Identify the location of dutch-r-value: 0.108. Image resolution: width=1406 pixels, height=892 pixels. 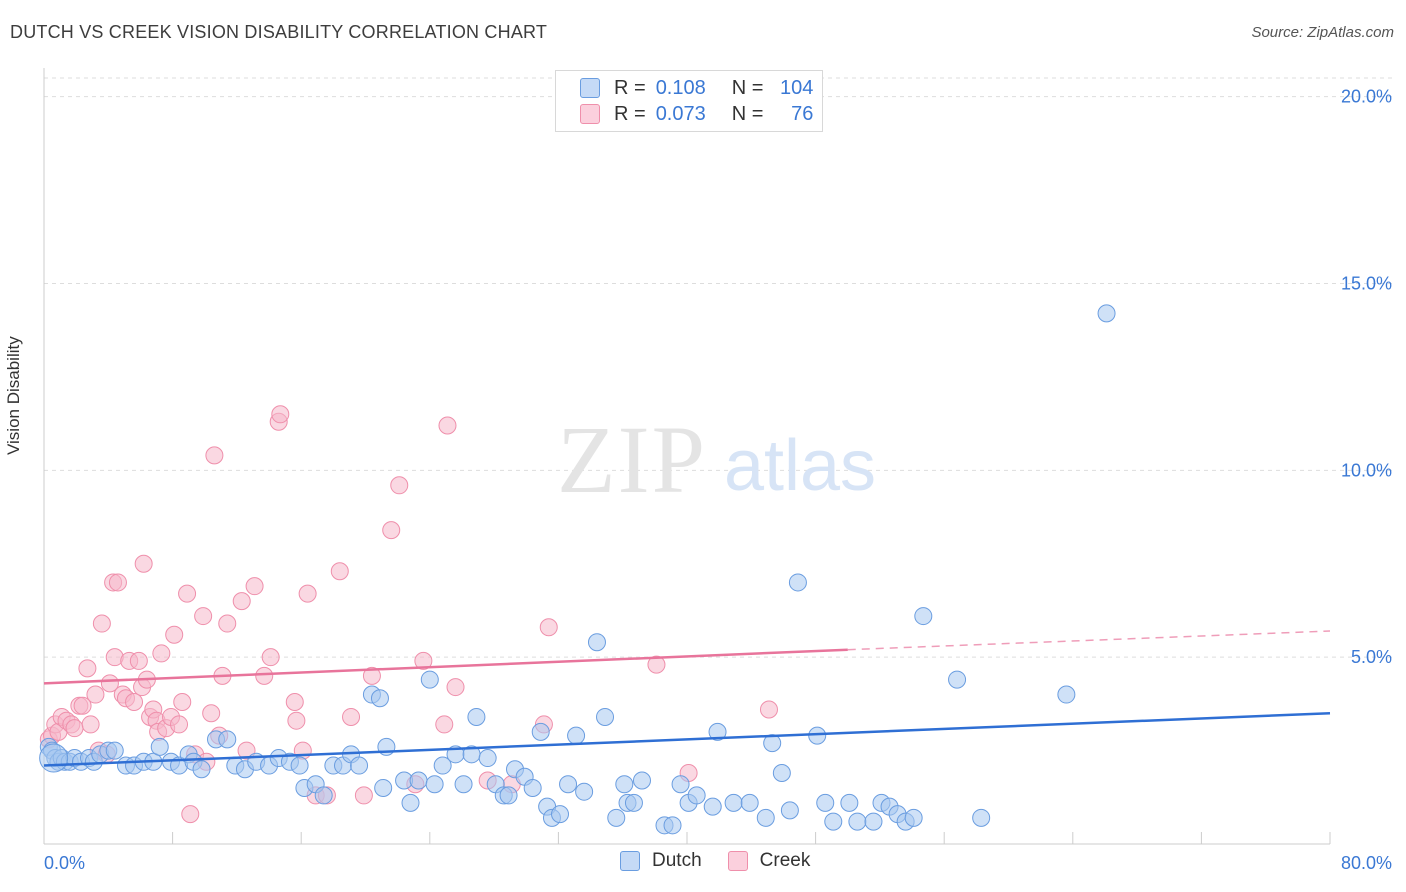
(680, 87).